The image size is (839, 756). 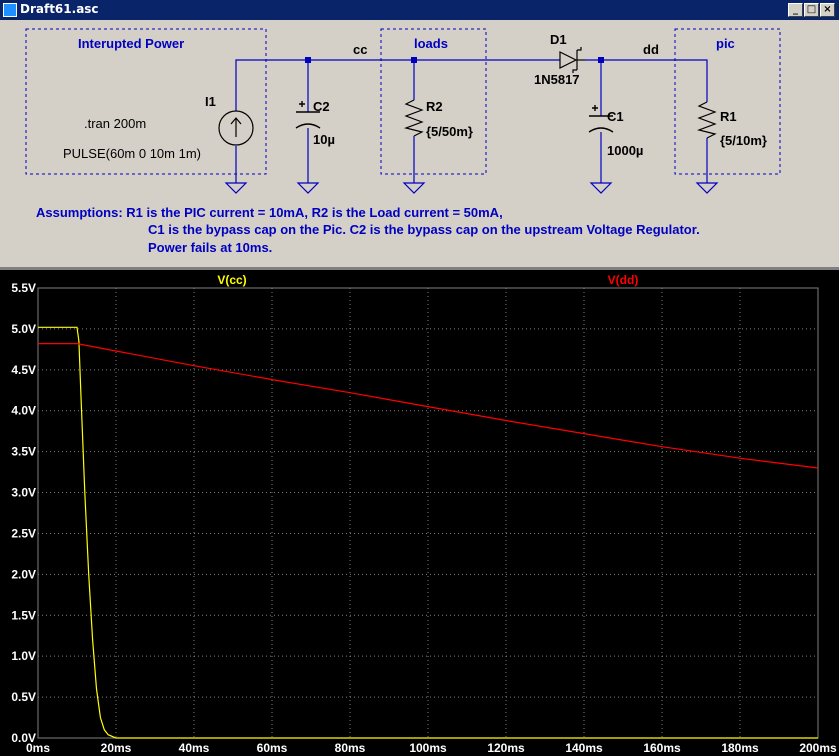 I want to click on y-tick-label: 2.0V, so click(x=23, y=574).